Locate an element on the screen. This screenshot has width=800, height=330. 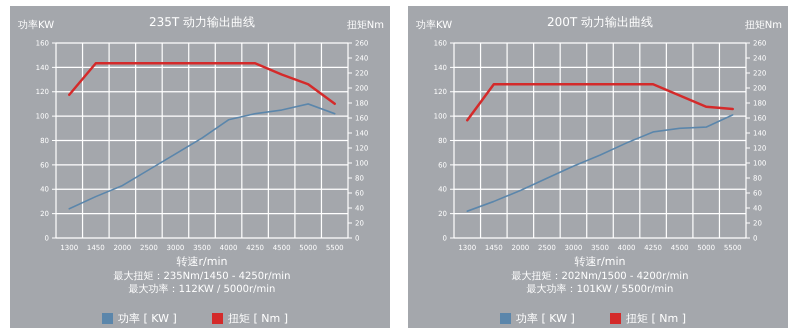
text: 最大功率：112KW / 5000r/min is located at coordinates (202, 289).